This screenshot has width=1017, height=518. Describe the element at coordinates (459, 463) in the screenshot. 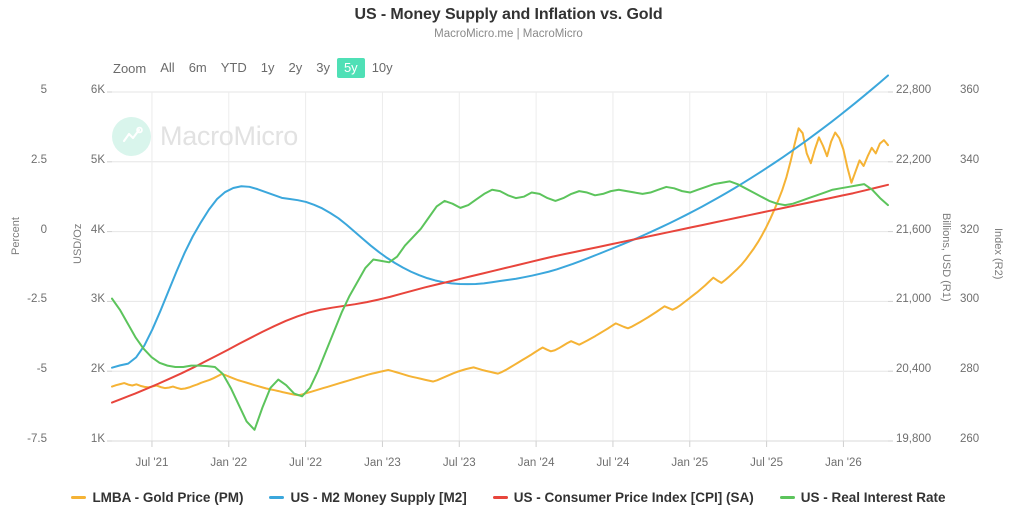

I see `x-tick-label: Jul '23` at that location.